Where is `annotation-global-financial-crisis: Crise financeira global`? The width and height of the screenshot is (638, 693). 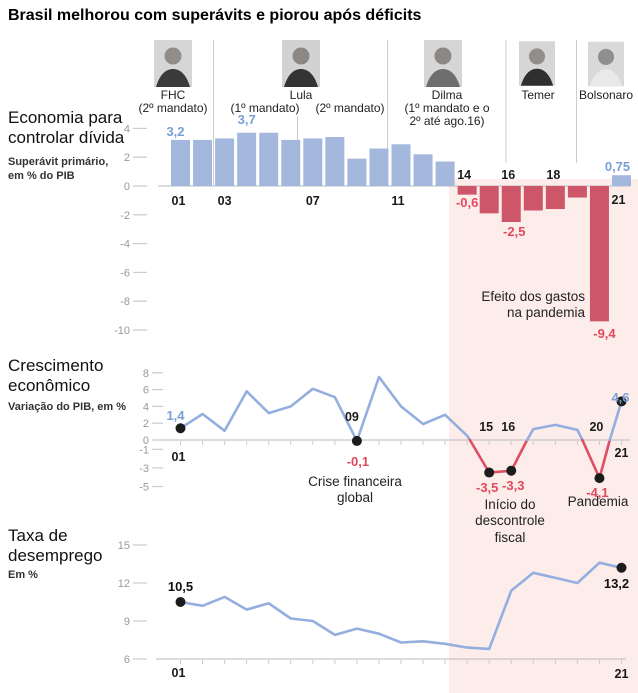
annotation-global-financial-crisis: Crise financeira global is located at coordinates (355, 490).